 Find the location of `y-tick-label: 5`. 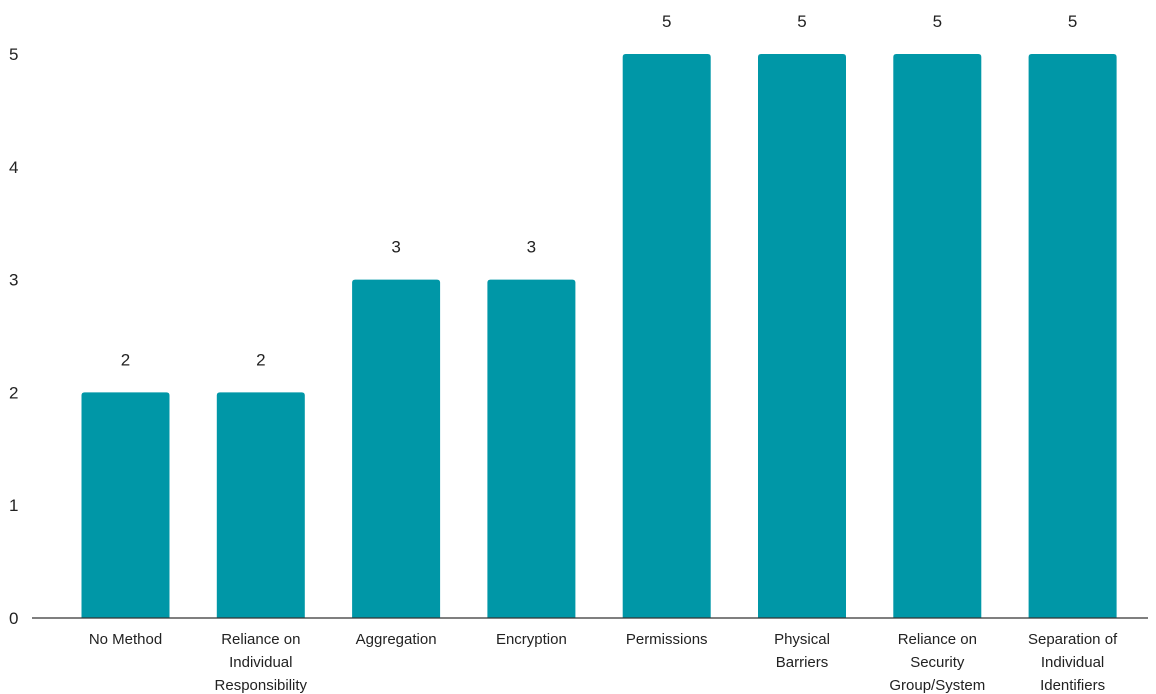

y-tick-label: 5 is located at coordinates (13, 54).